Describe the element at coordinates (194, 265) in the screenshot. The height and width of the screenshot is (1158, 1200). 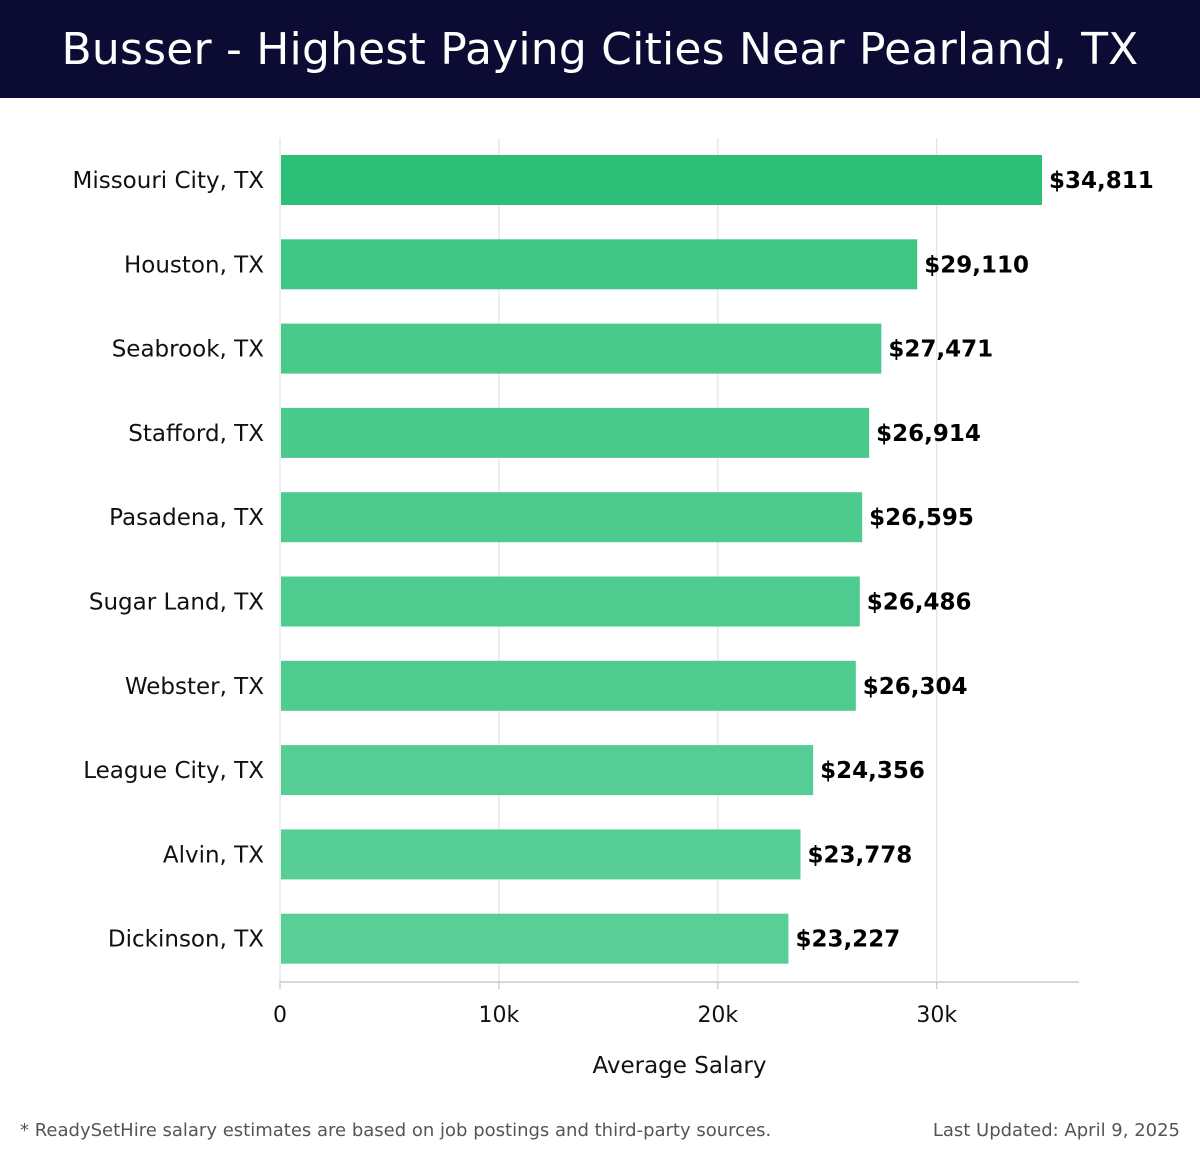
I see `category-label: Houston, TX` at that location.